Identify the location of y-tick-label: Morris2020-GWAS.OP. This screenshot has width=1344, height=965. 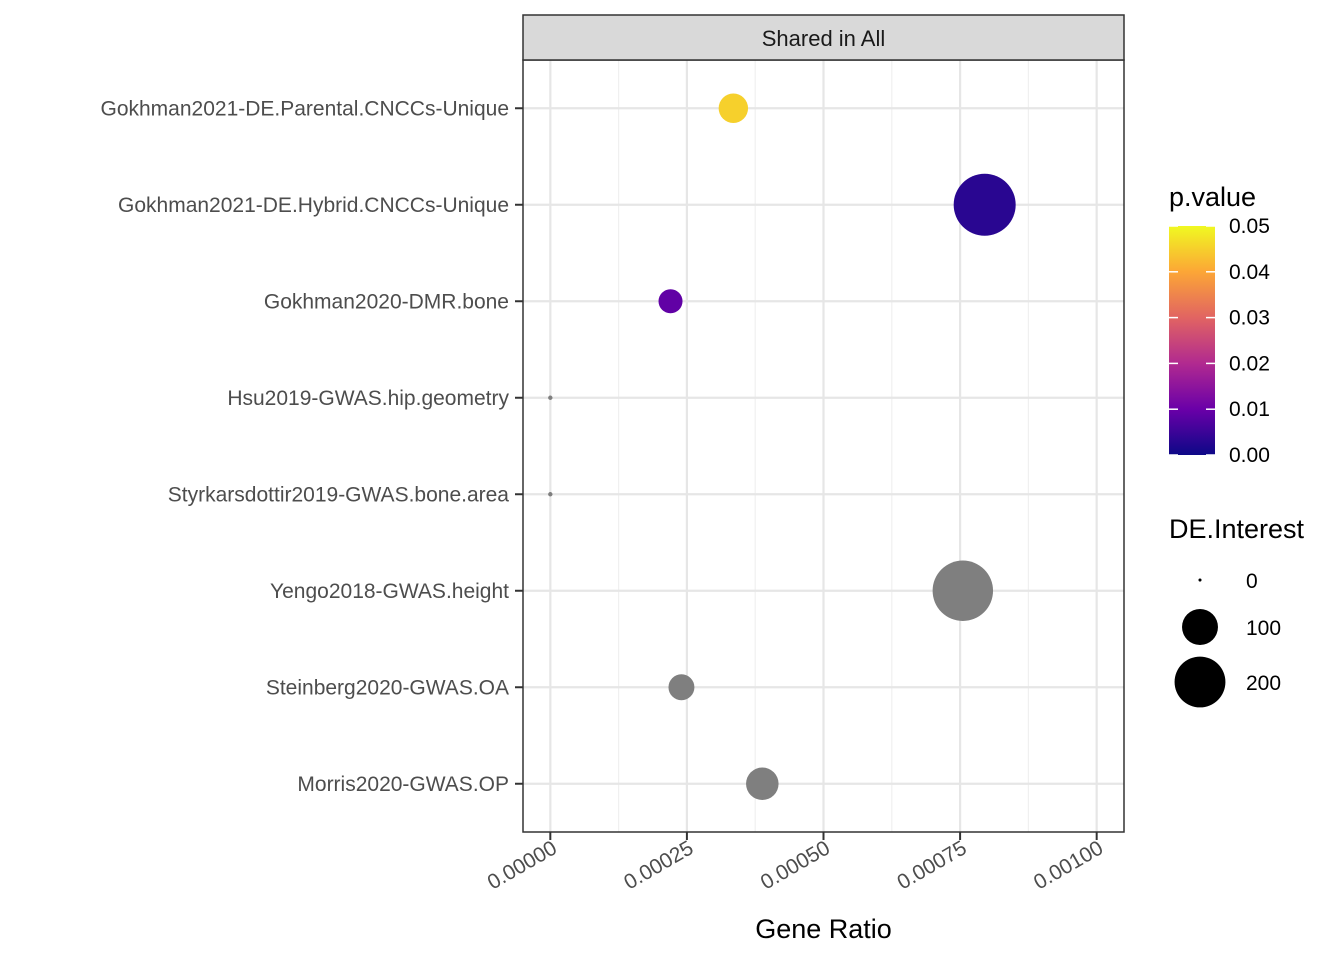
(403, 784).